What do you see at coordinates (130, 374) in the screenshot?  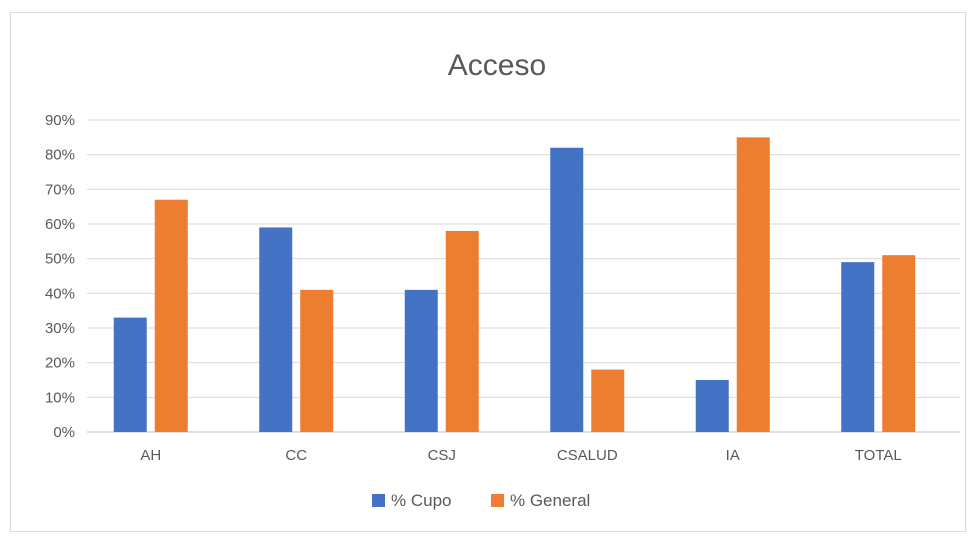 I see `bar-cupo-ah` at bounding box center [130, 374].